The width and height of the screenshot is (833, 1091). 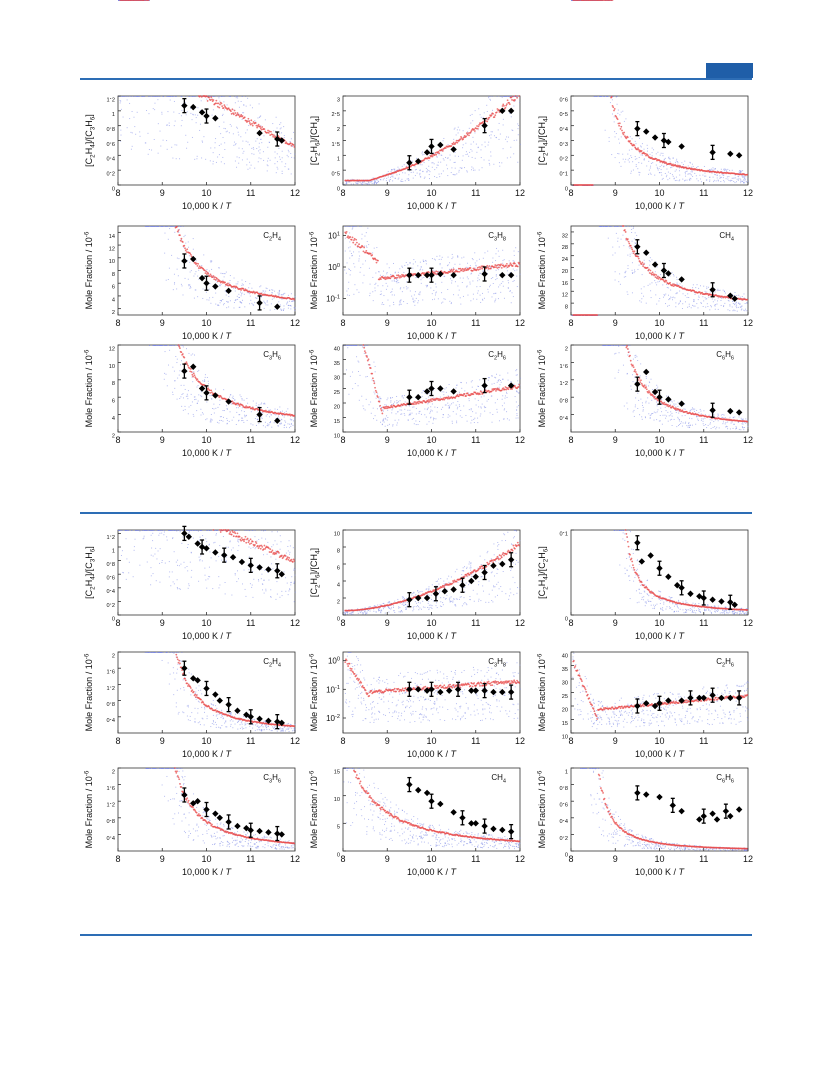 I want to click on x-axis-label: 10,000 K / T, so click(x=660, y=336).